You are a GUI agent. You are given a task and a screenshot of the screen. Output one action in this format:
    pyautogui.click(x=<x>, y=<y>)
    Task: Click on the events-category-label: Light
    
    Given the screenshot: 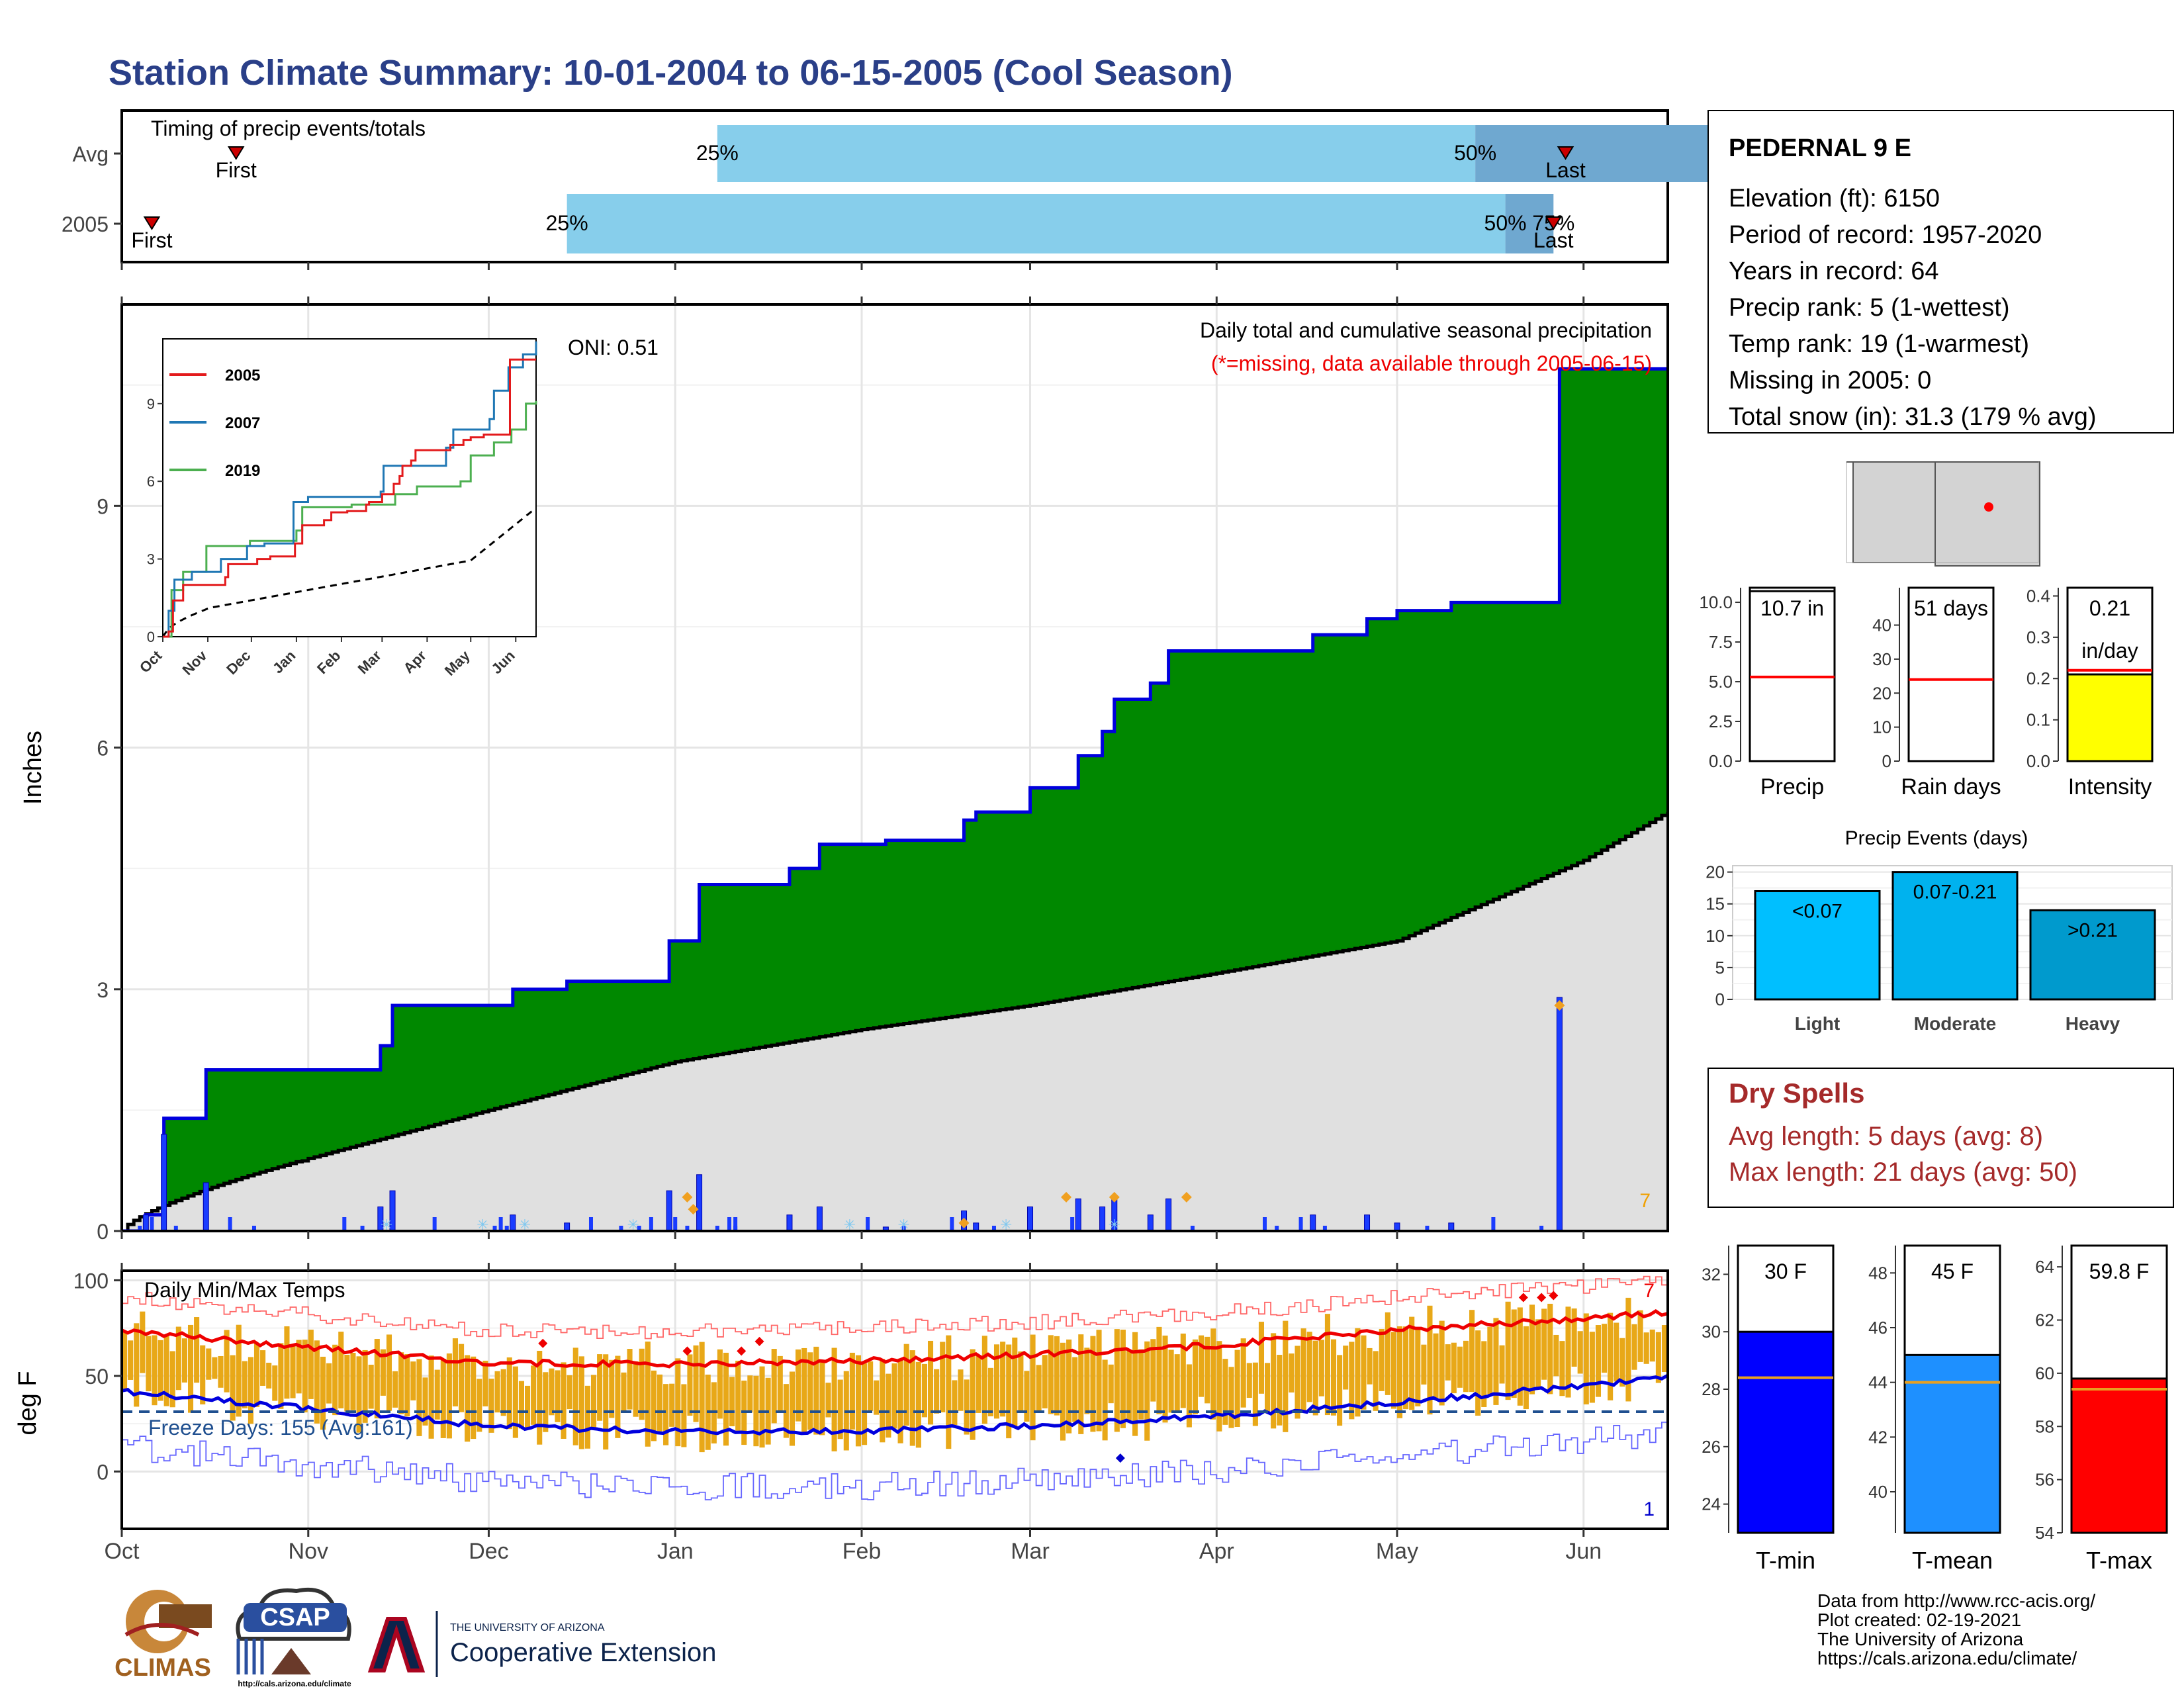 What is the action you would take?
    pyautogui.click(x=1817, y=1024)
    